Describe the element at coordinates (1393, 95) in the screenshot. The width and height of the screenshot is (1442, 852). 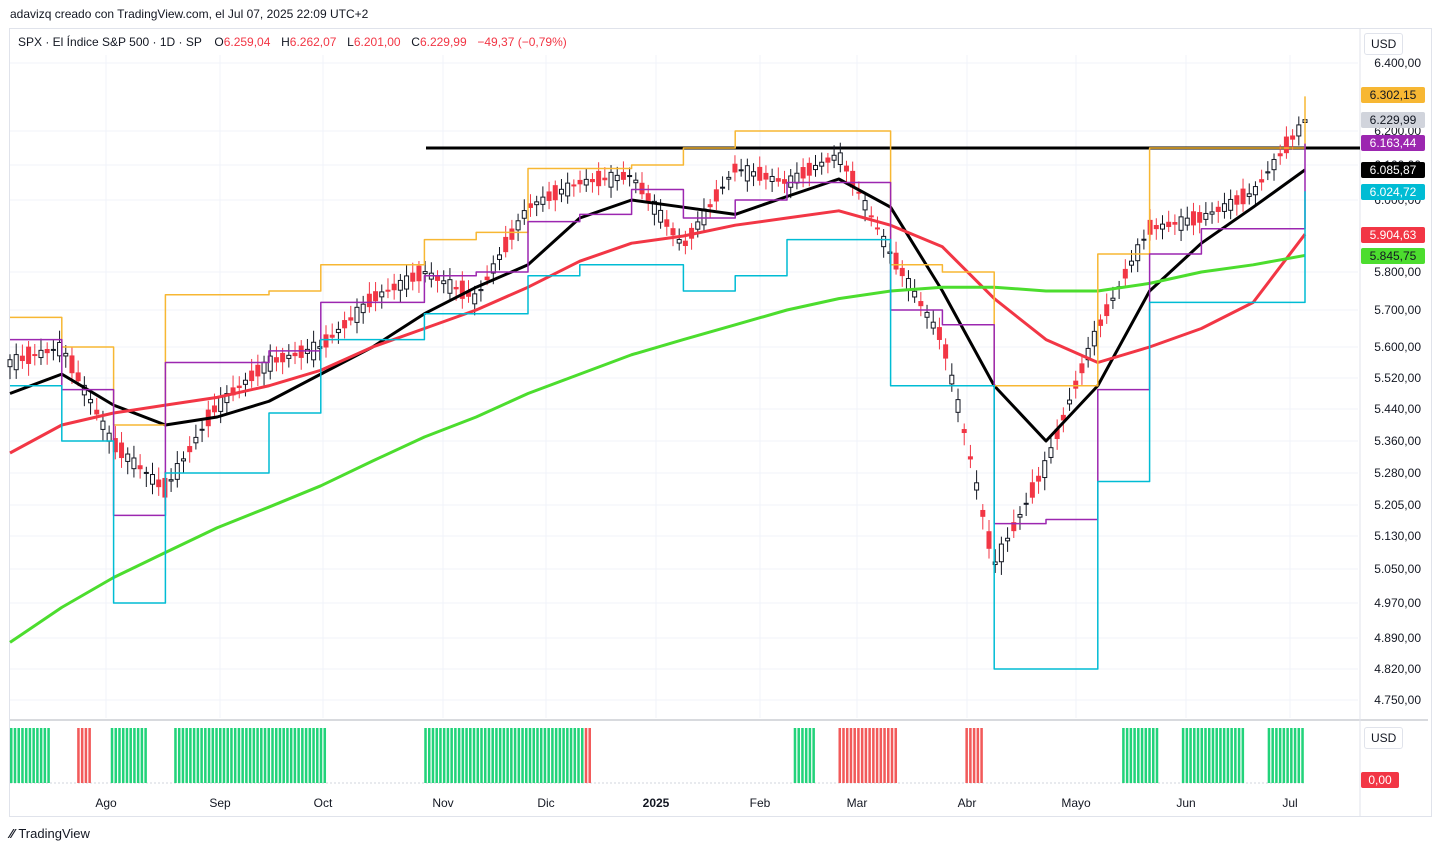
I see `price-badge: 6.302,15` at that location.